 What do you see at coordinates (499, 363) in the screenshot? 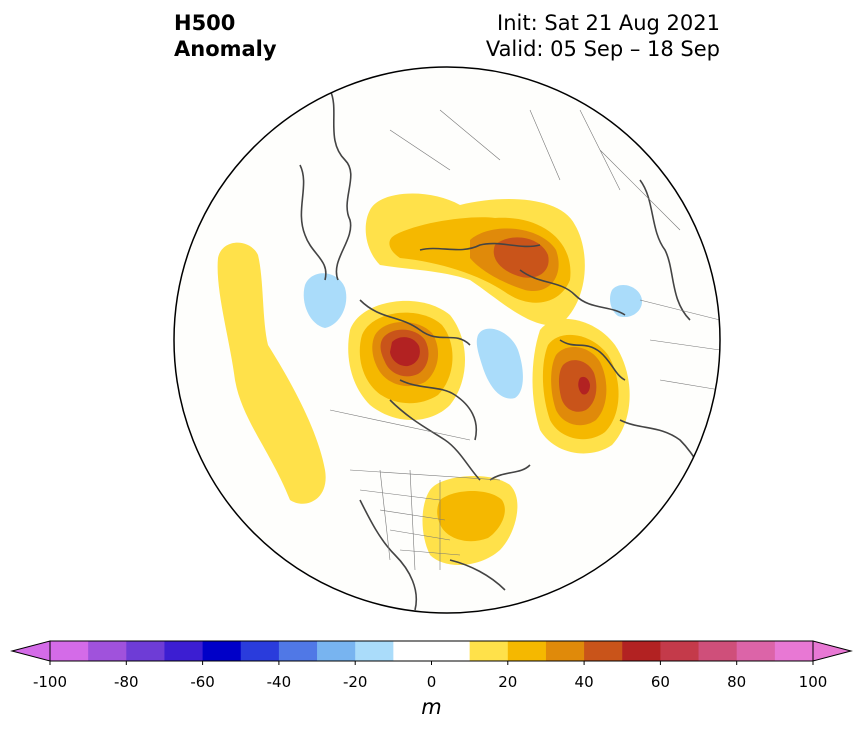
I see `anomaly-negative-greenland` at bounding box center [499, 363].